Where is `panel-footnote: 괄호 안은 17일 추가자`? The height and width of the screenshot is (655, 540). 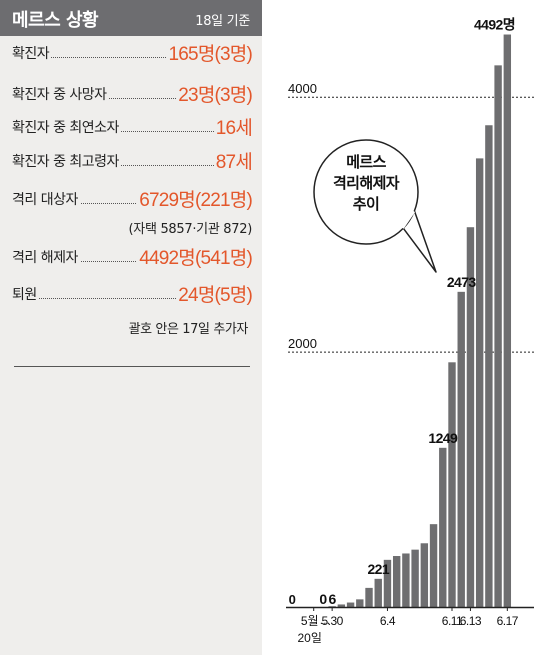 panel-footnote: 괄호 안은 17일 추가자 is located at coordinates (188, 329).